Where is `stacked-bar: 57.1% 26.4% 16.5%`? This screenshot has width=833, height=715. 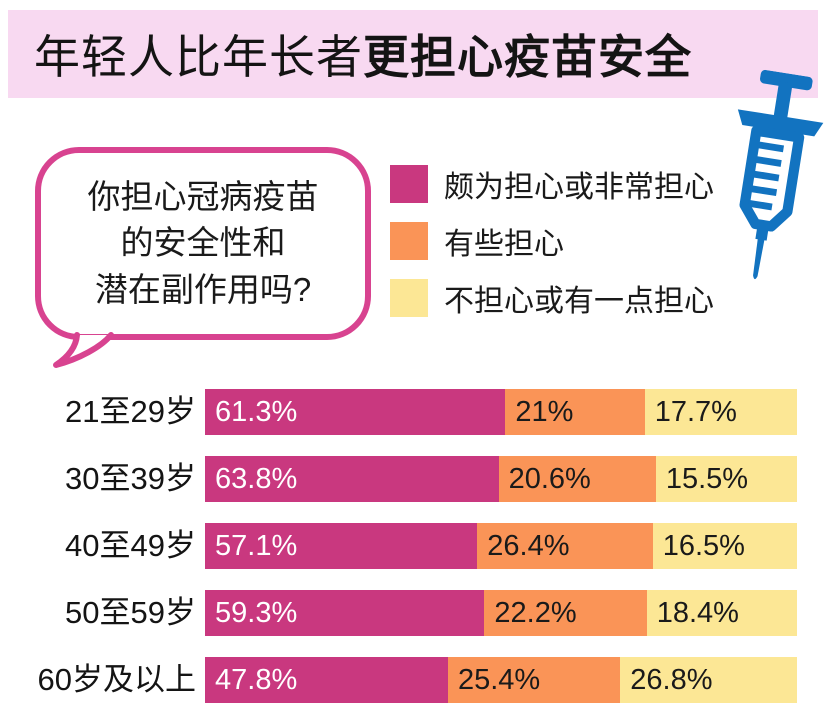
stacked-bar: 57.1% 26.4% 16.5% is located at coordinates (501, 546).